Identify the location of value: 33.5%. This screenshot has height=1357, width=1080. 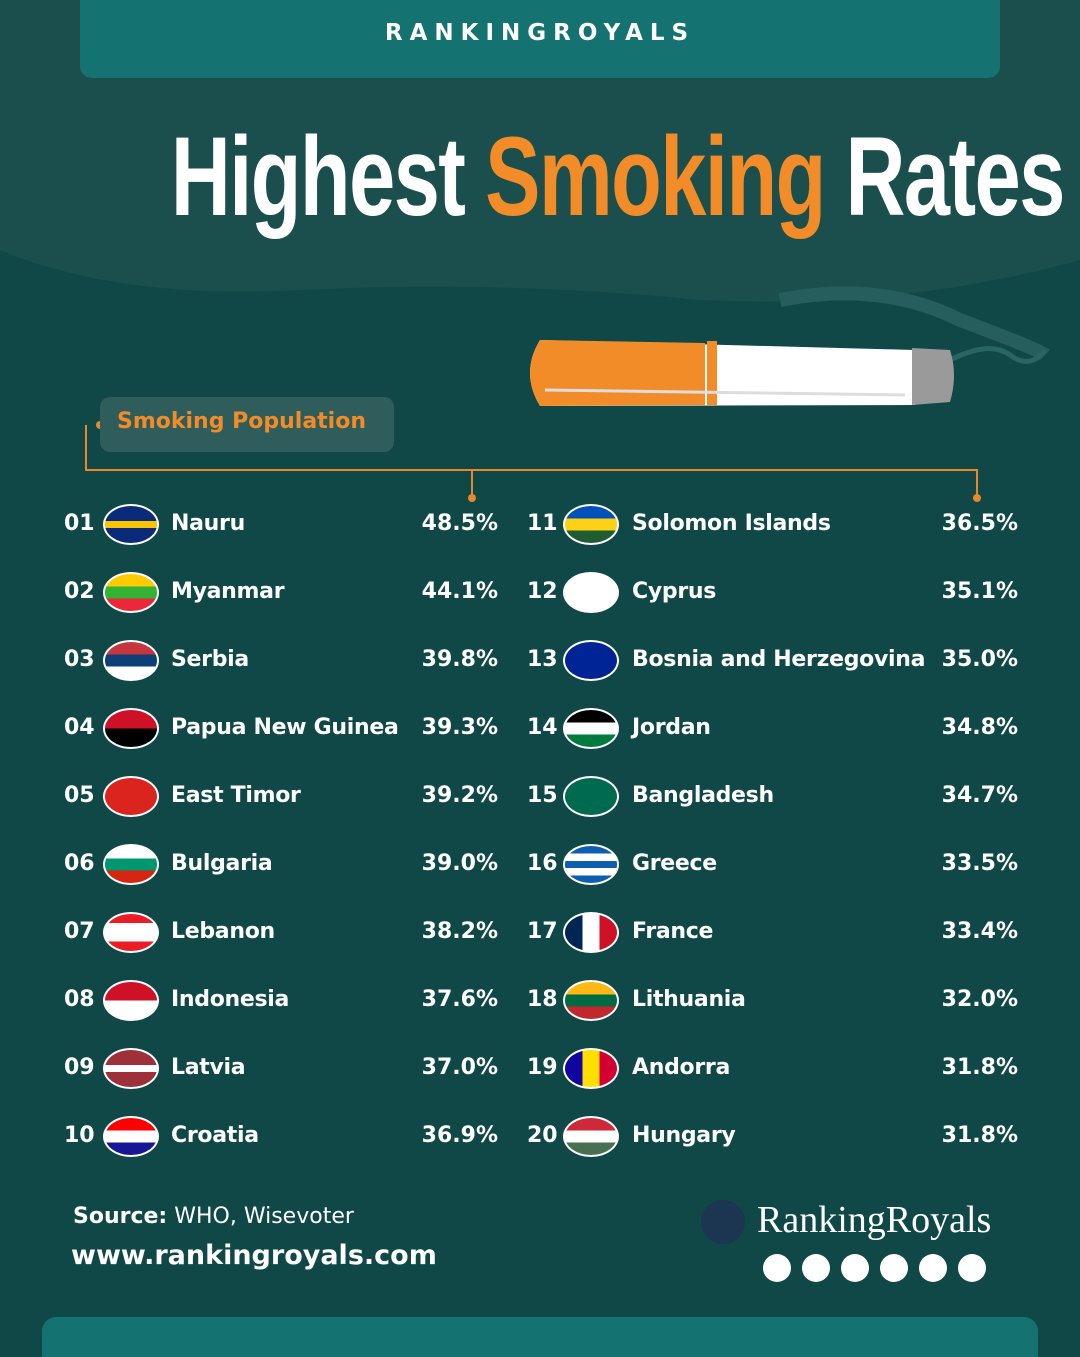
(979, 863).